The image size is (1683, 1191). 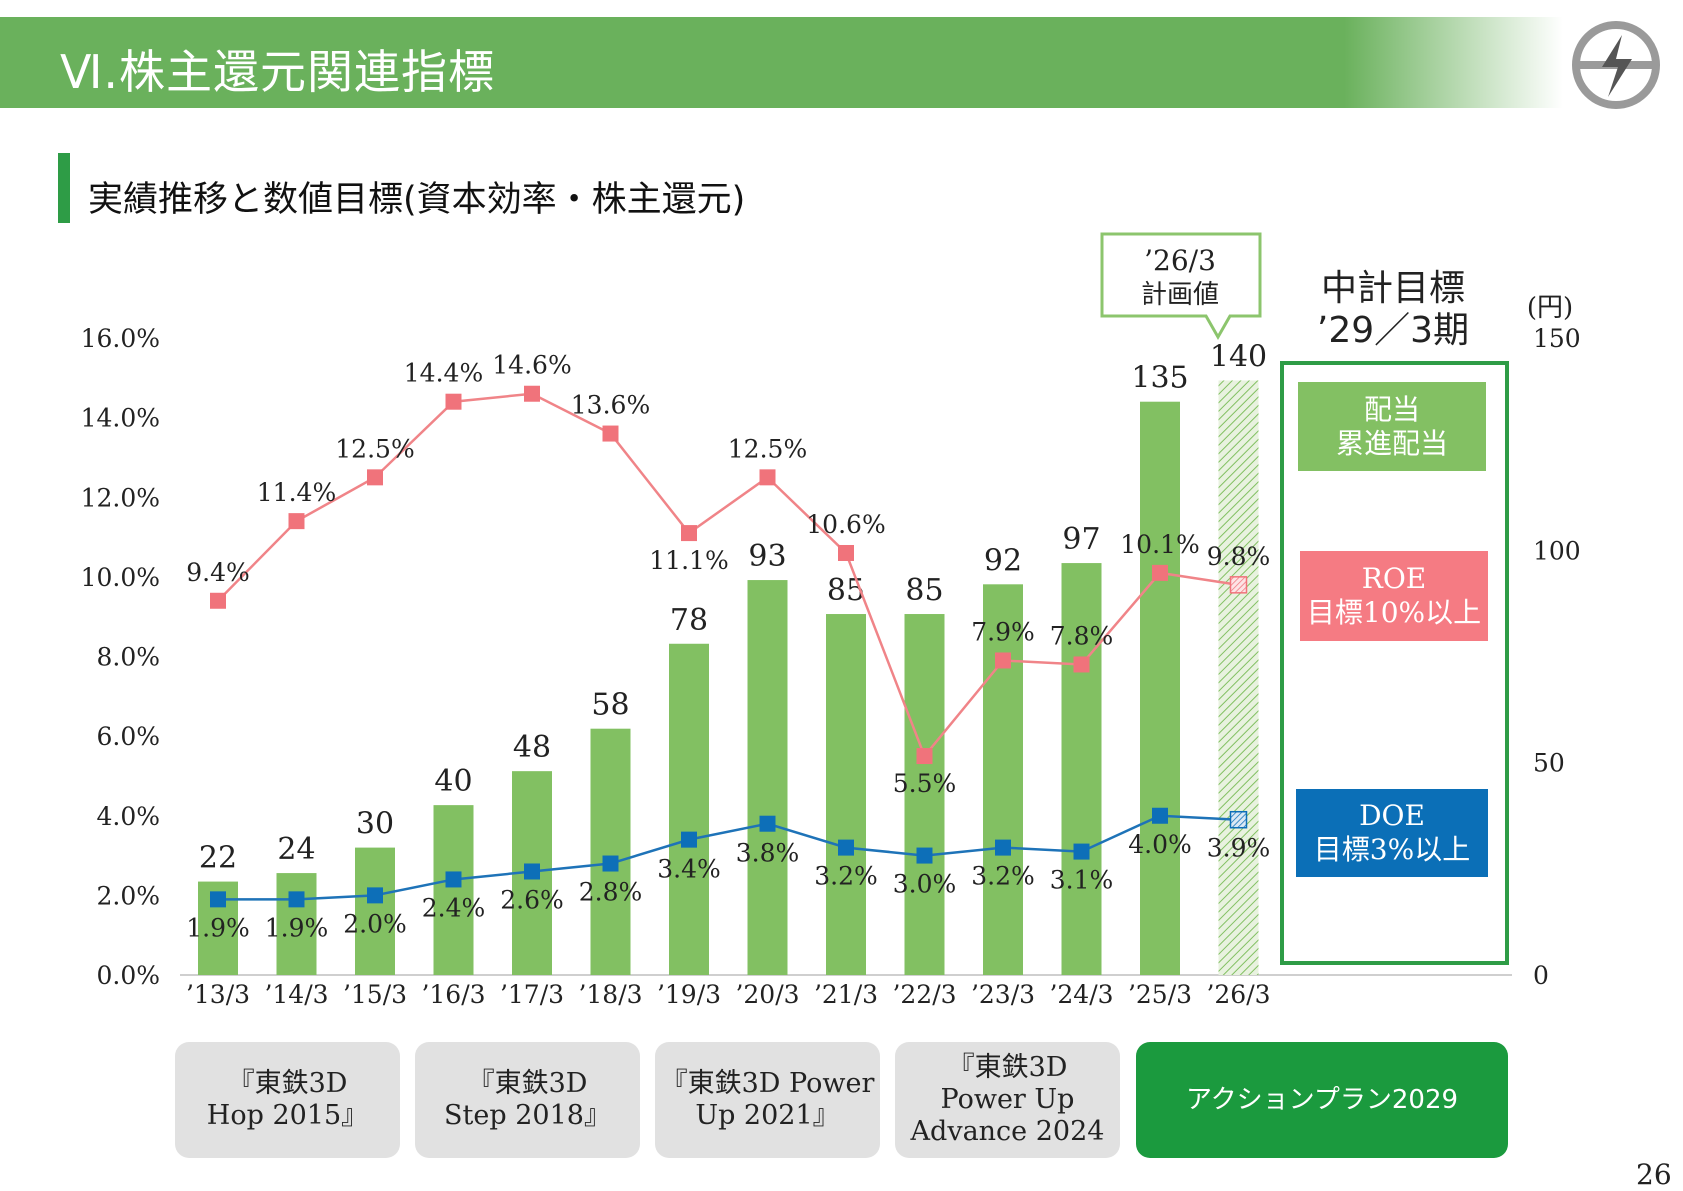 What do you see at coordinates (128, 895) in the screenshot?
I see `left-axis-tick: 2.0%` at bounding box center [128, 895].